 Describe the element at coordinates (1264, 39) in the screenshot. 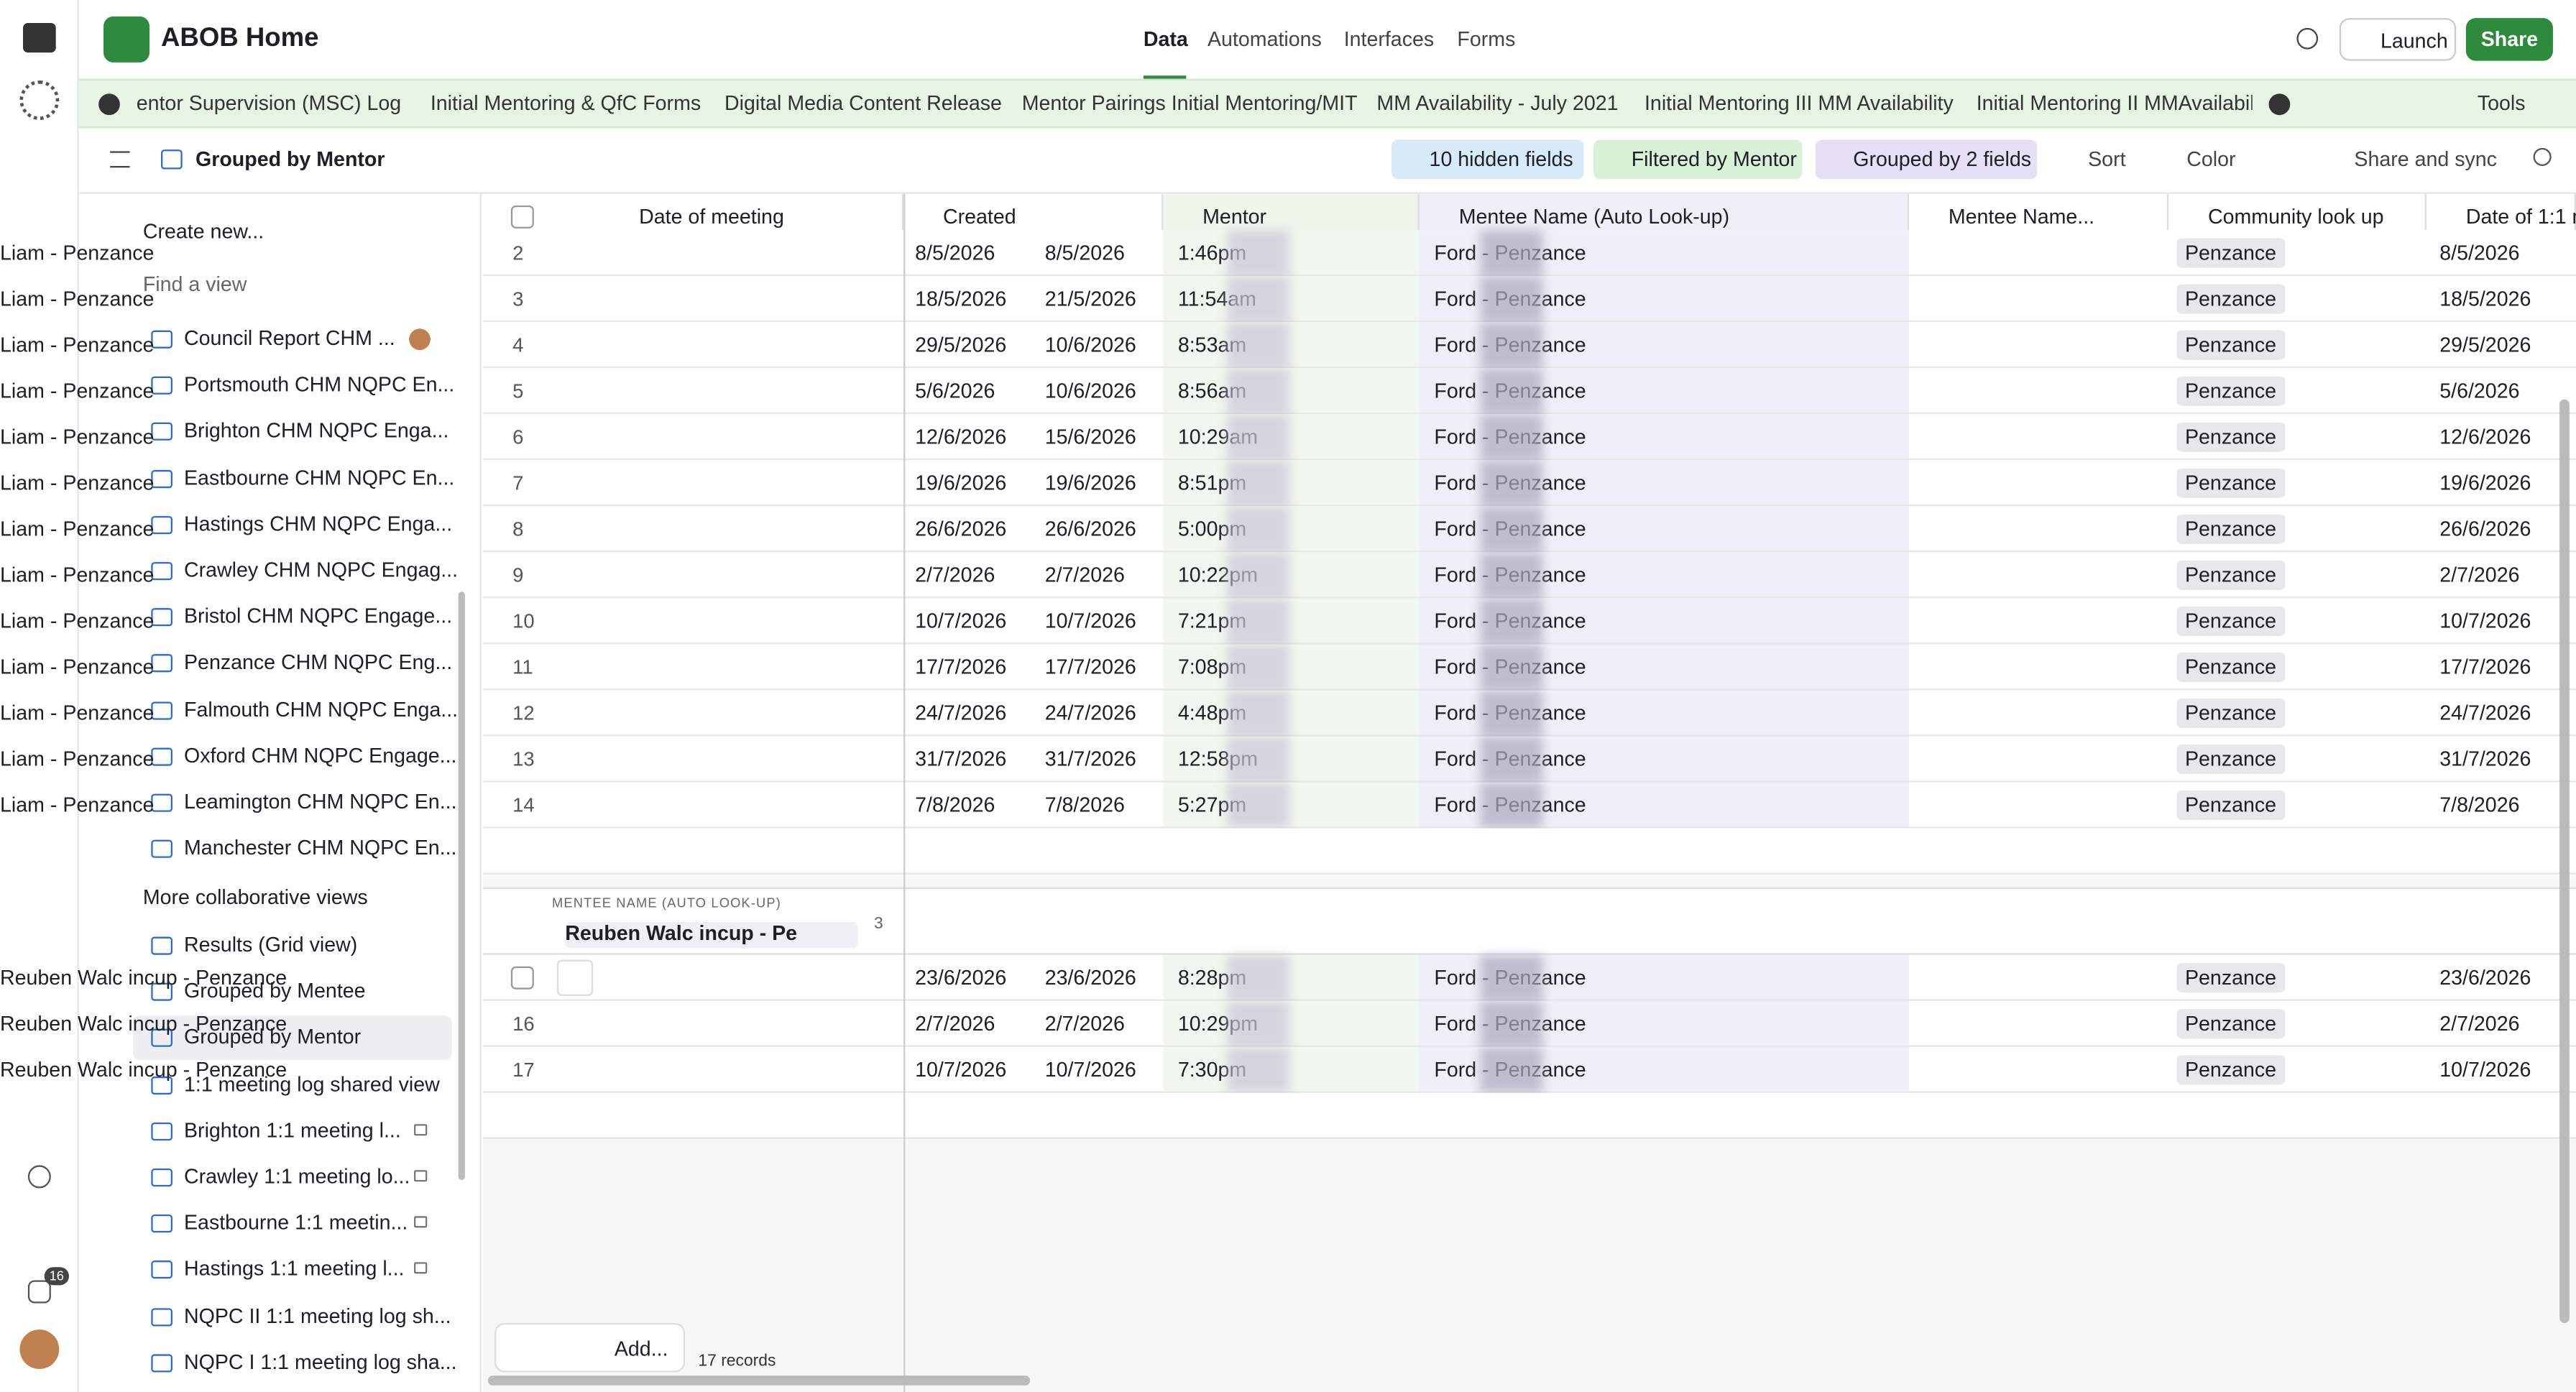

I see `nav-tab: Automations` at that location.